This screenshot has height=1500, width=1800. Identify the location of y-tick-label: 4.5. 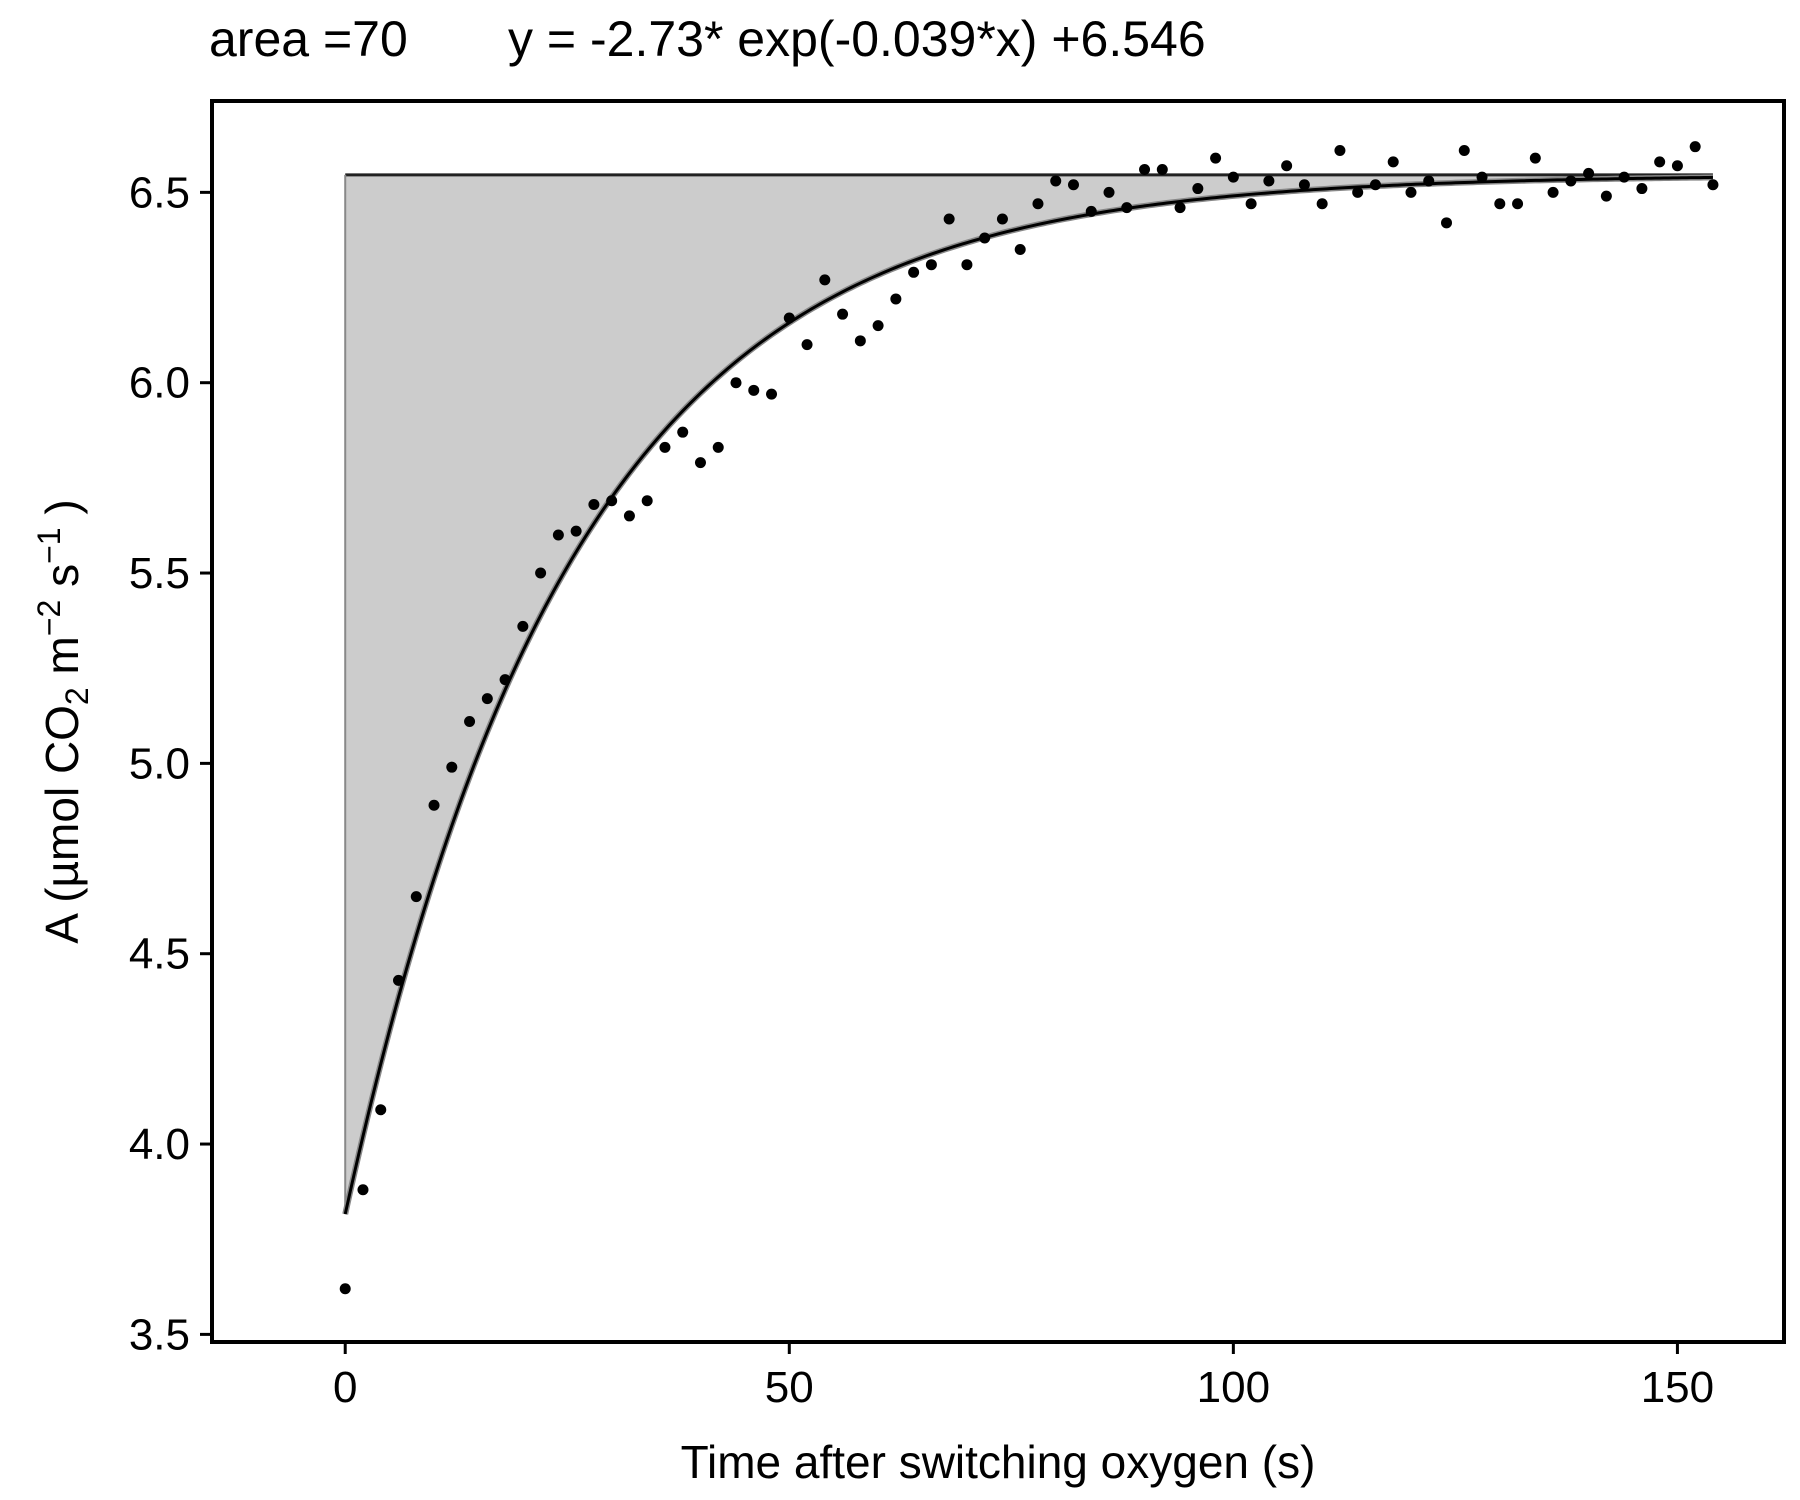
(159, 954).